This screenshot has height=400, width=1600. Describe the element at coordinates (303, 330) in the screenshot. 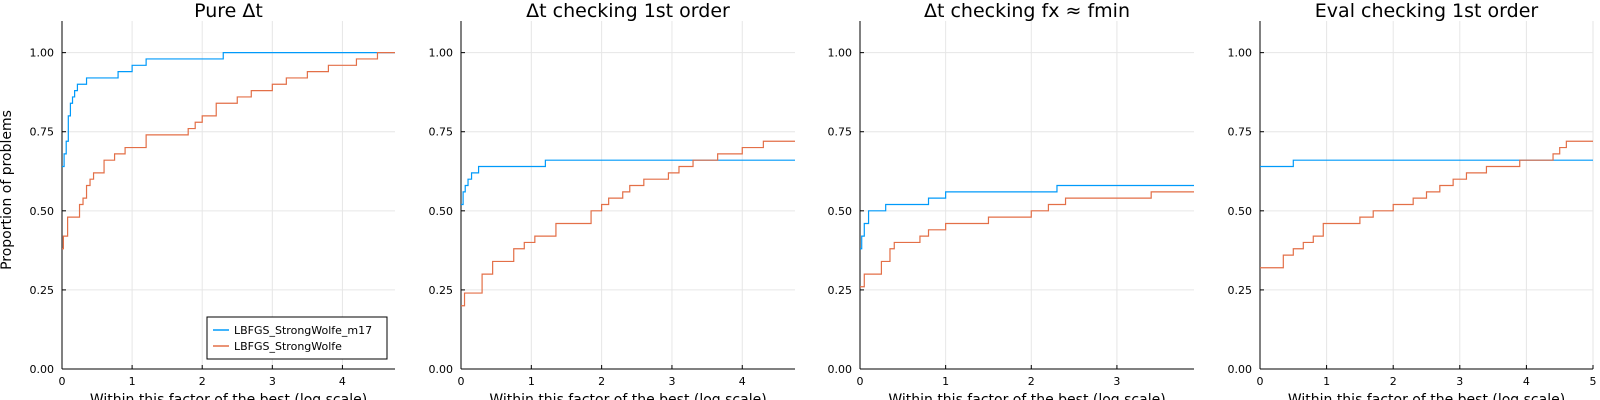

I see `legend-entry: LBFGS_StrongWolfe_m17` at that location.